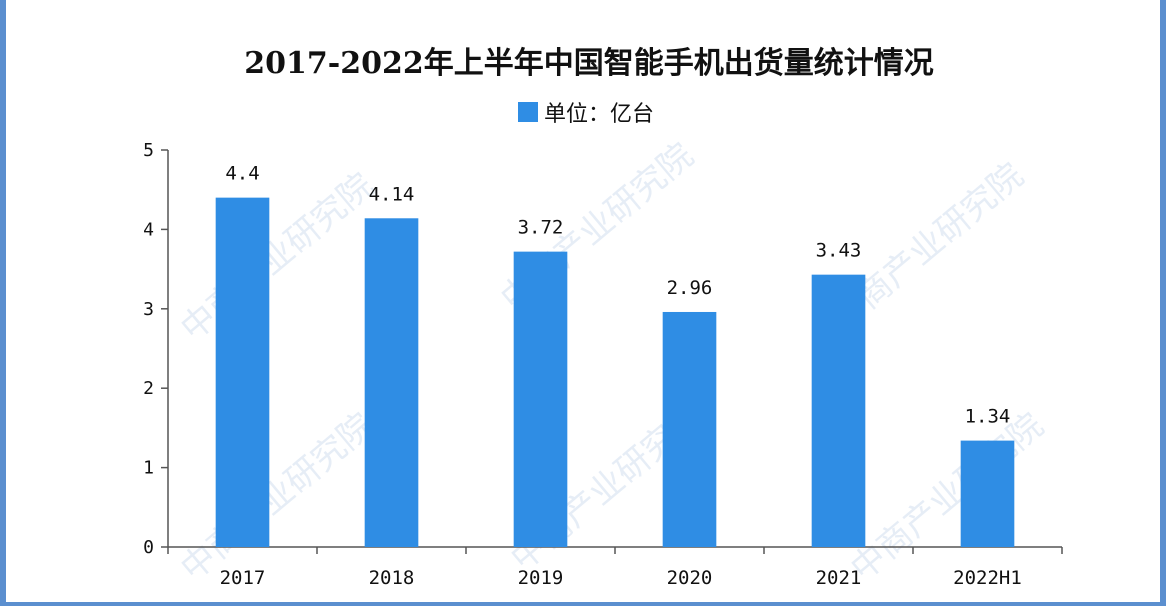  What do you see at coordinates (148, 468) in the screenshot?
I see `y-tick-label: 1` at bounding box center [148, 468].